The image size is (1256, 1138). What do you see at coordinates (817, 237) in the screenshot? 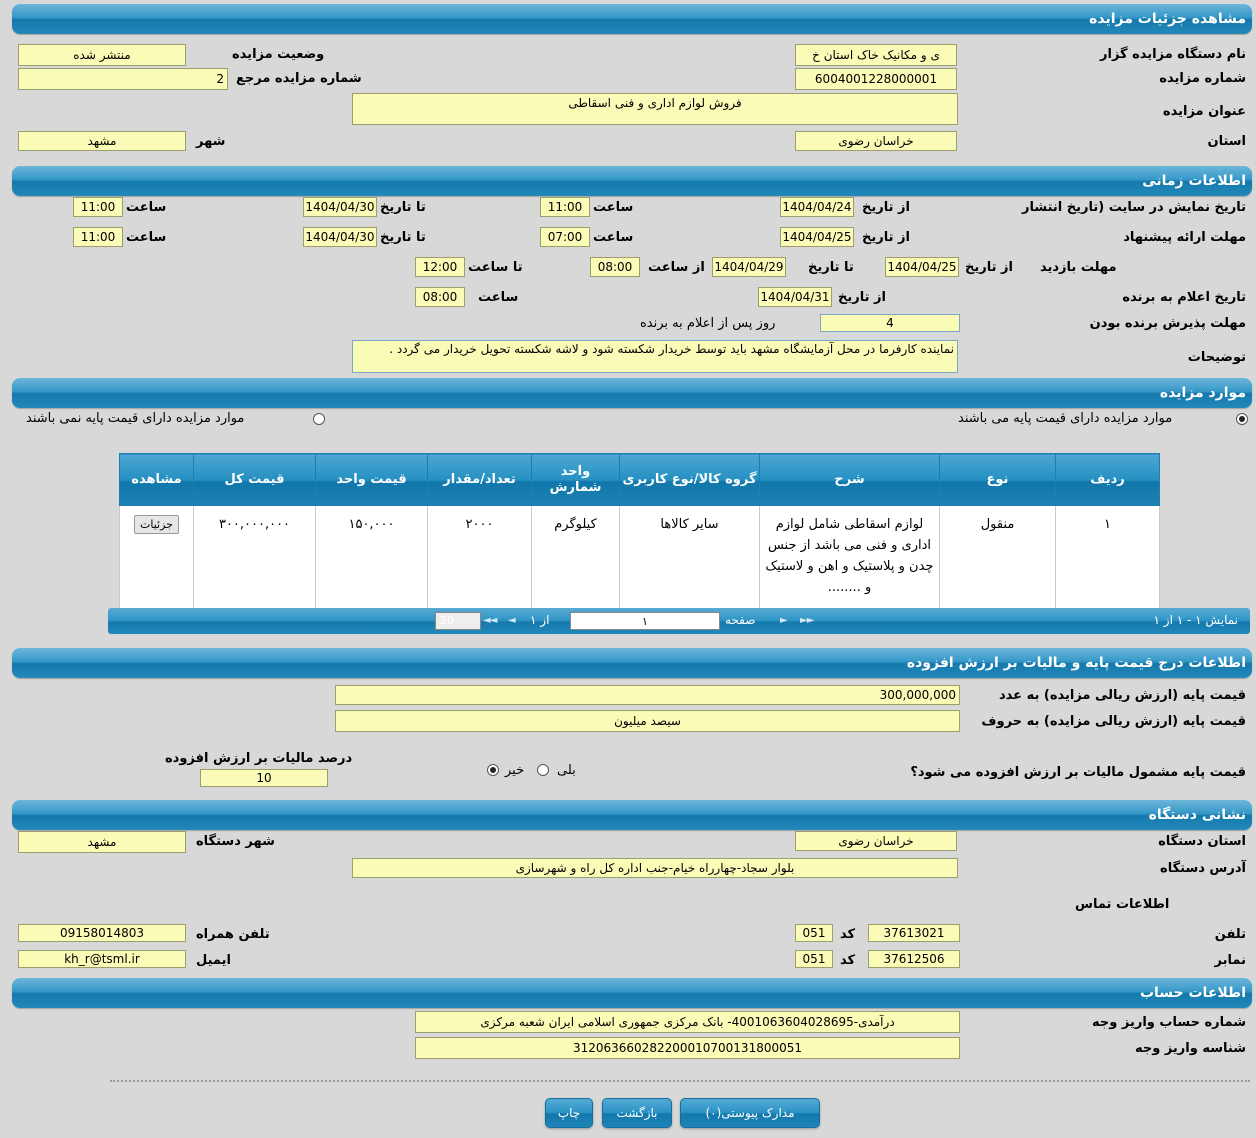
I see `offer-from-date: 1404/04/25` at bounding box center [817, 237].